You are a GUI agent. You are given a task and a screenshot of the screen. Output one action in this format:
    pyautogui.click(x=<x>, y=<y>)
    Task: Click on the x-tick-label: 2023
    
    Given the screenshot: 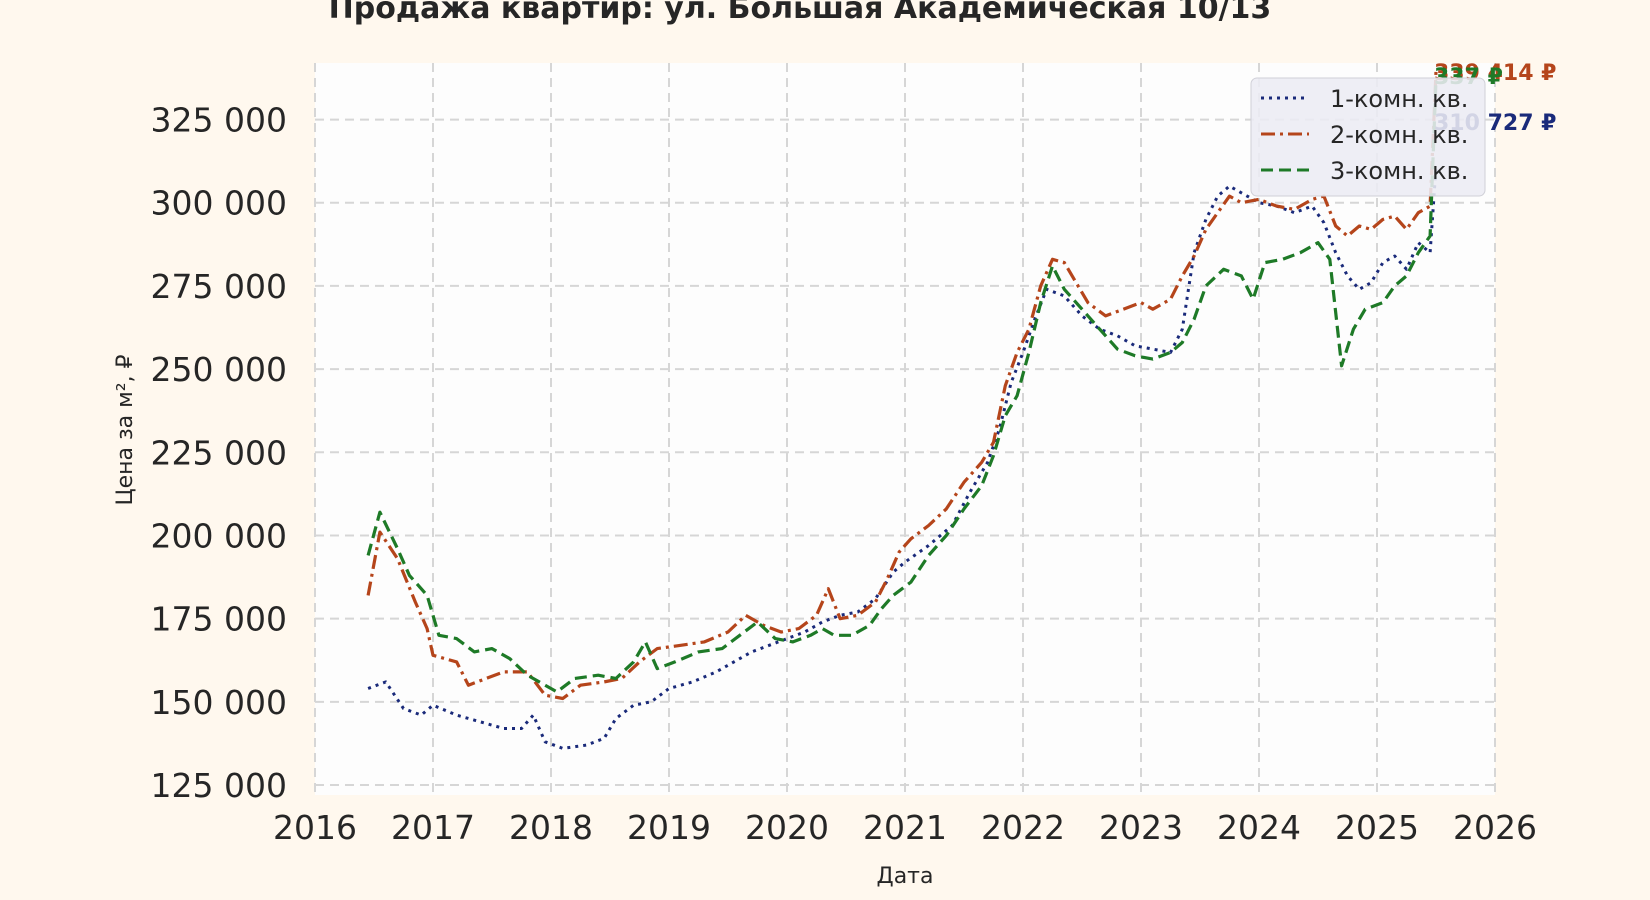 What is the action you would take?
    pyautogui.click(x=1141, y=827)
    